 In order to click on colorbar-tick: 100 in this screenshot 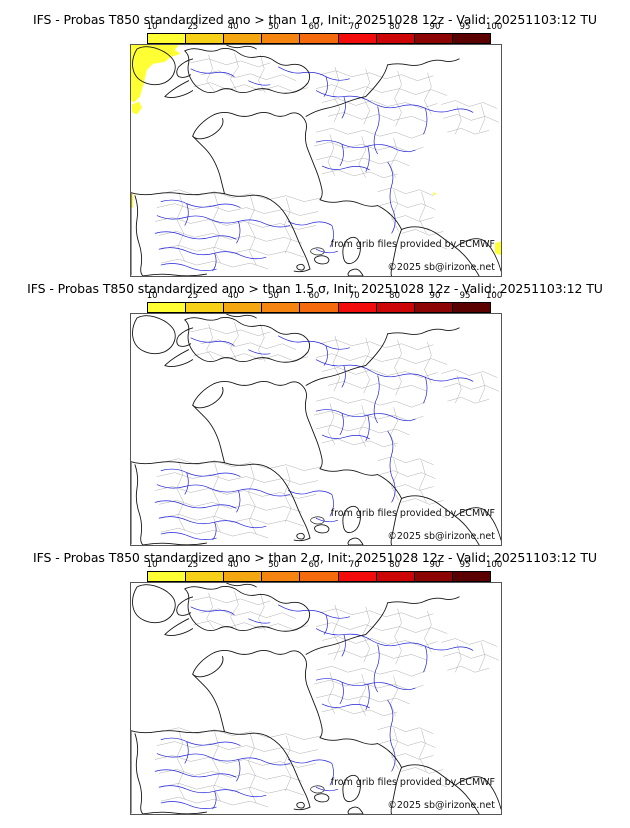, I will do `click(494, 565)`.